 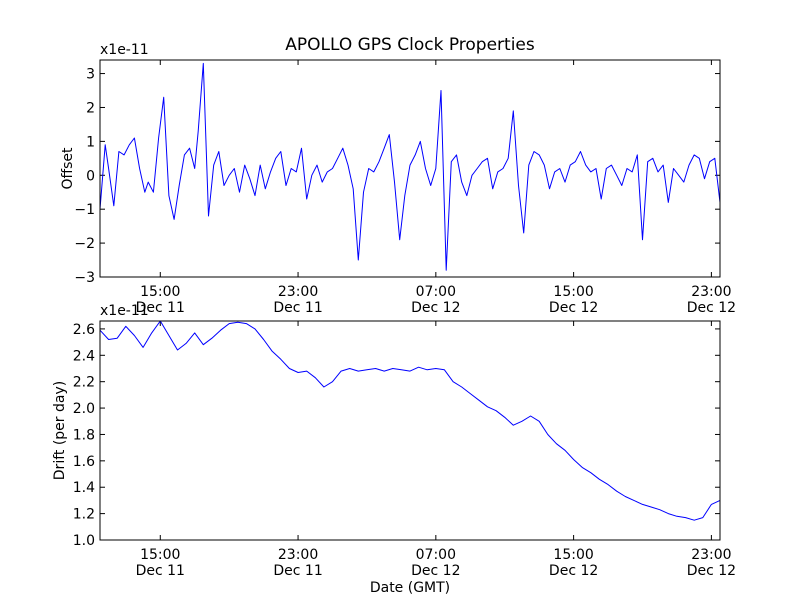 What do you see at coordinates (436, 292) in the screenshot?
I see `offset-x-tick-label-time: 07:00` at bounding box center [436, 292].